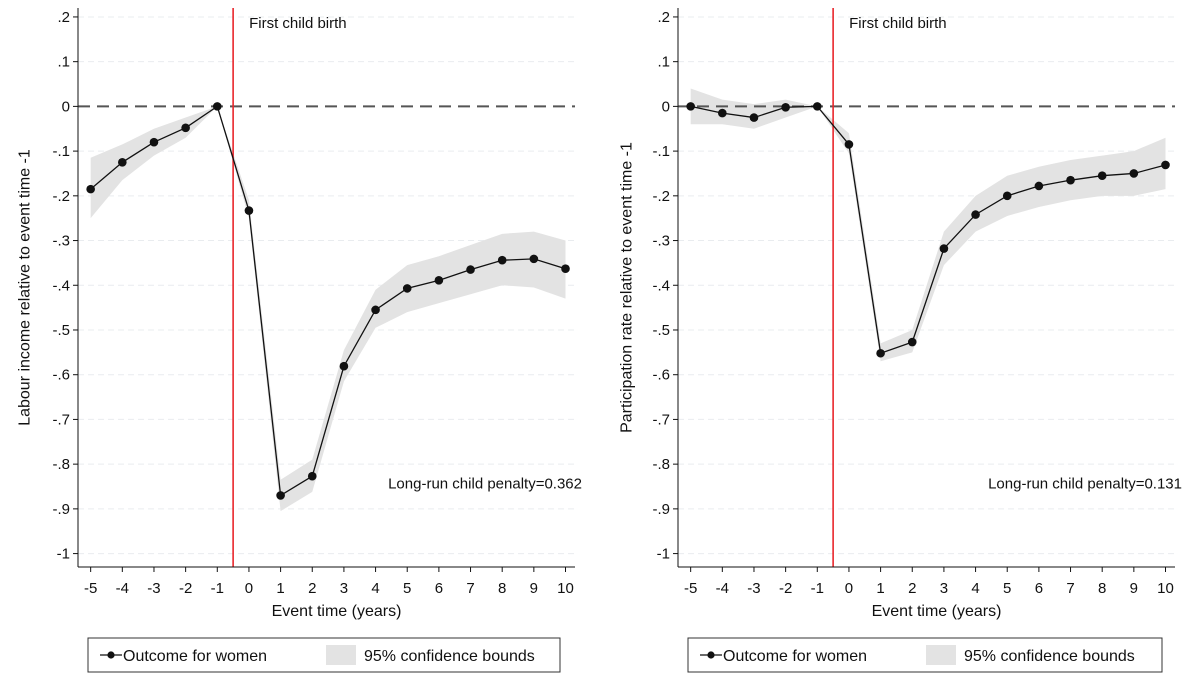  Describe the element at coordinates (195, 656) in the screenshot. I see `left-legend-line-label: Outcome for women` at that location.